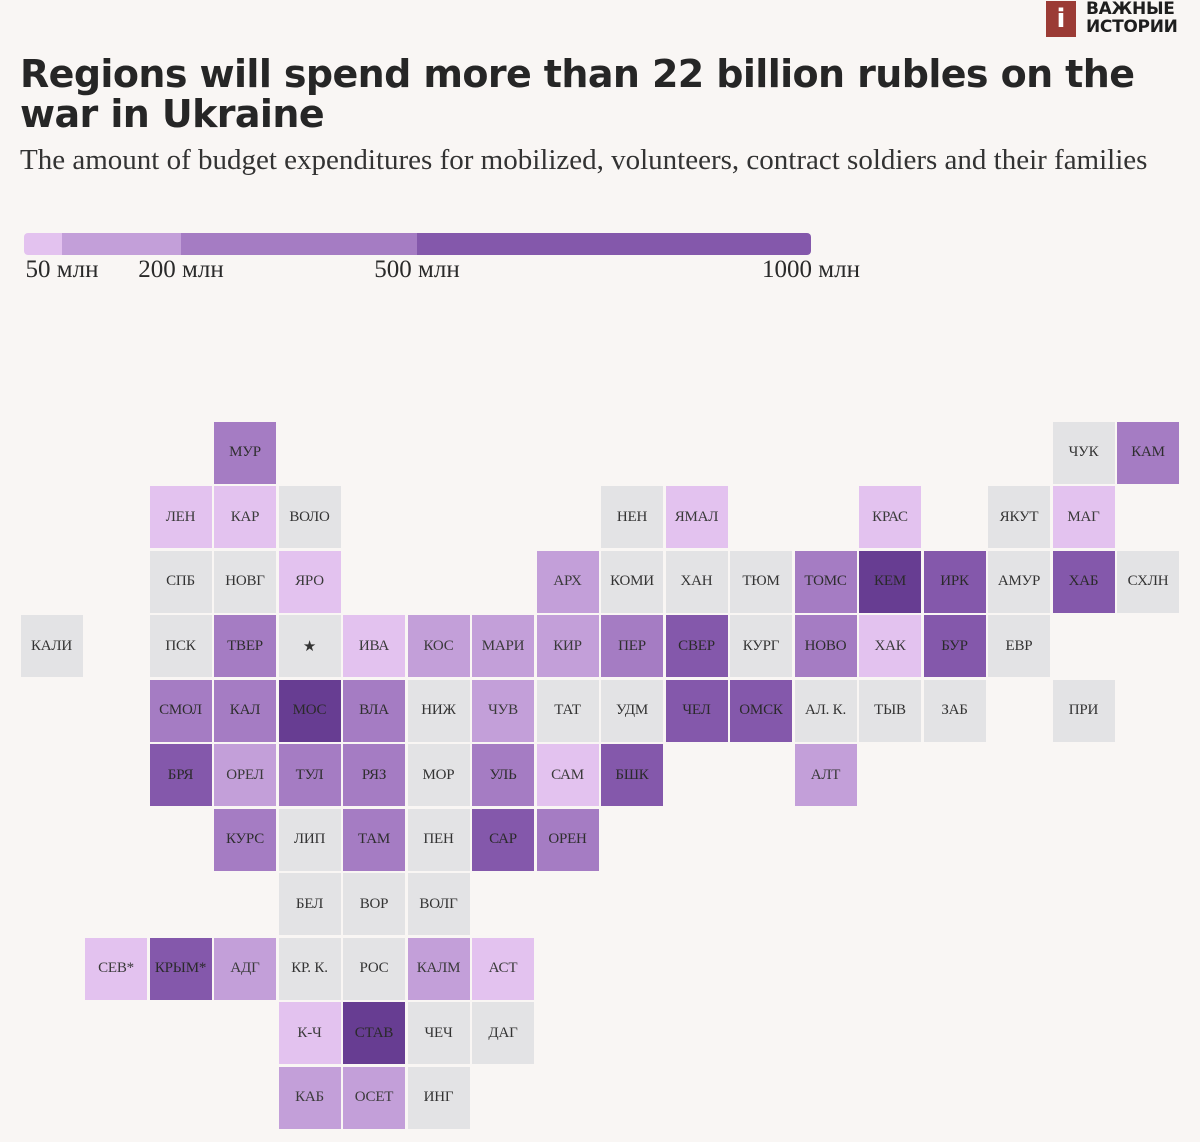 The image size is (1200, 1142). What do you see at coordinates (51, 646) in the screenshot?
I see `region-tile: КАЛИ` at bounding box center [51, 646].